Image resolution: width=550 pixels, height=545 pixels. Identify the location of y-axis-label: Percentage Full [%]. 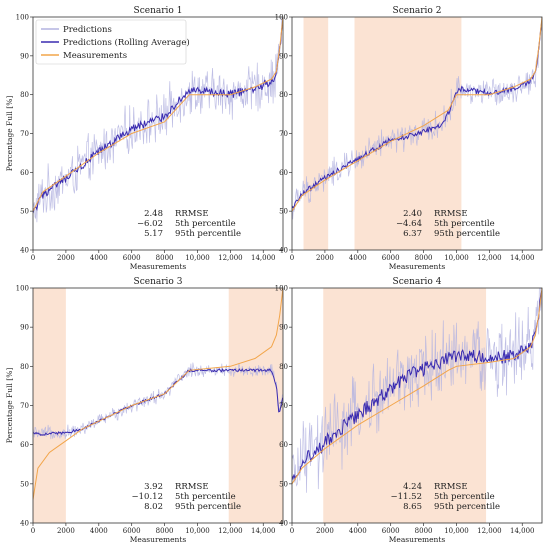
(9, 406).